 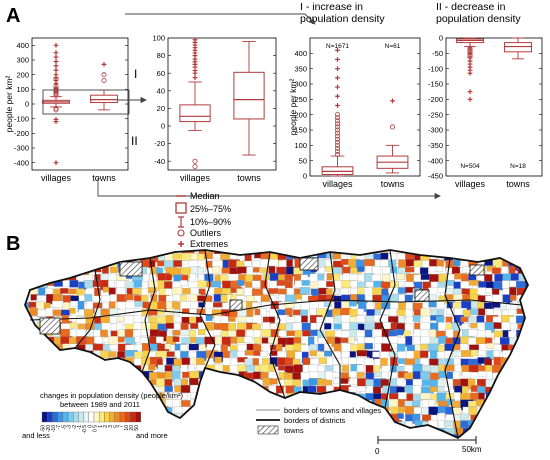 What do you see at coordinates (249, 178) in the screenshot?
I see `x-category-label: towns` at bounding box center [249, 178].